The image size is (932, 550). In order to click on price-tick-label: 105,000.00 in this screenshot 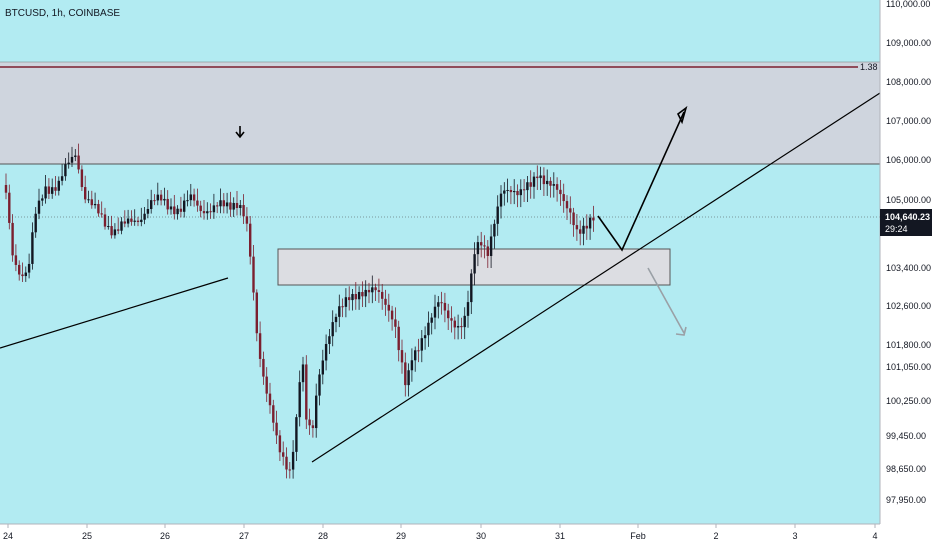, I will do `click(908, 200)`.